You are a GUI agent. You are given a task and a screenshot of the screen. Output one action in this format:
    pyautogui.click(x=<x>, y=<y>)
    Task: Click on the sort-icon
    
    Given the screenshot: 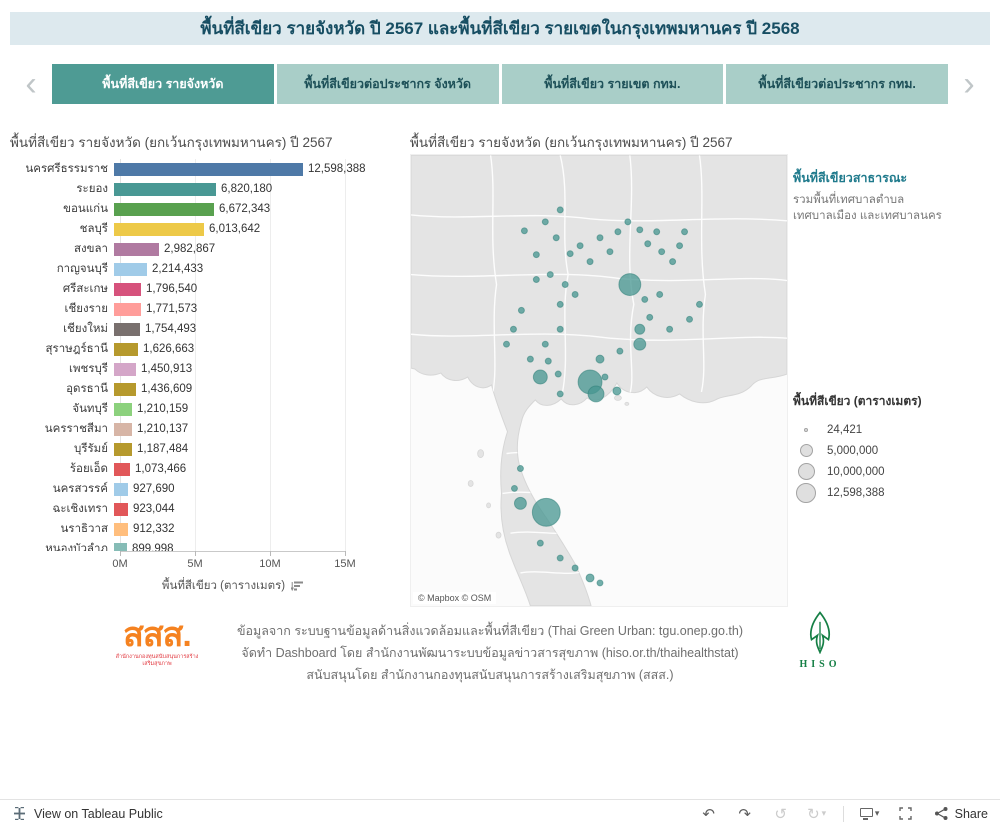 What is the action you would take?
    pyautogui.click(x=297, y=586)
    